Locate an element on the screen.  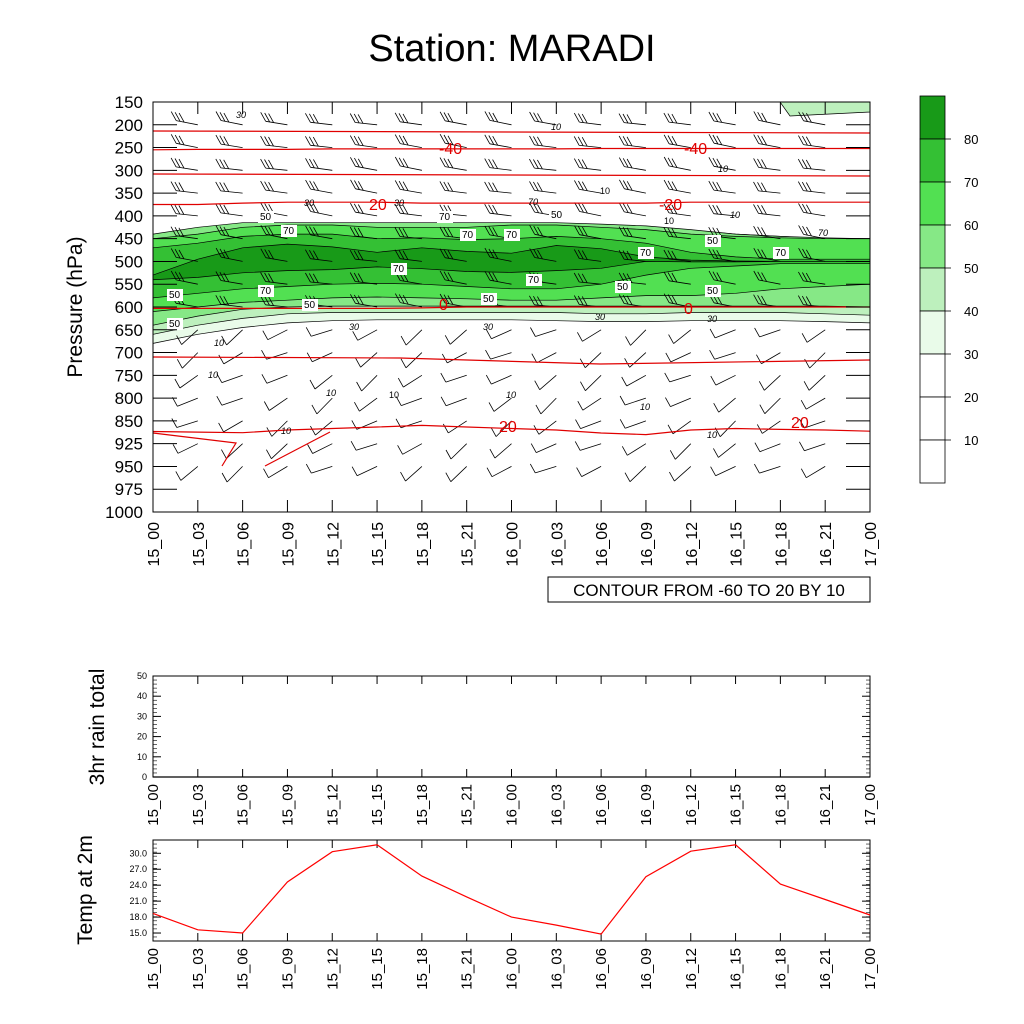
y-tick-label: 40 is located at coordinates (142, 696).